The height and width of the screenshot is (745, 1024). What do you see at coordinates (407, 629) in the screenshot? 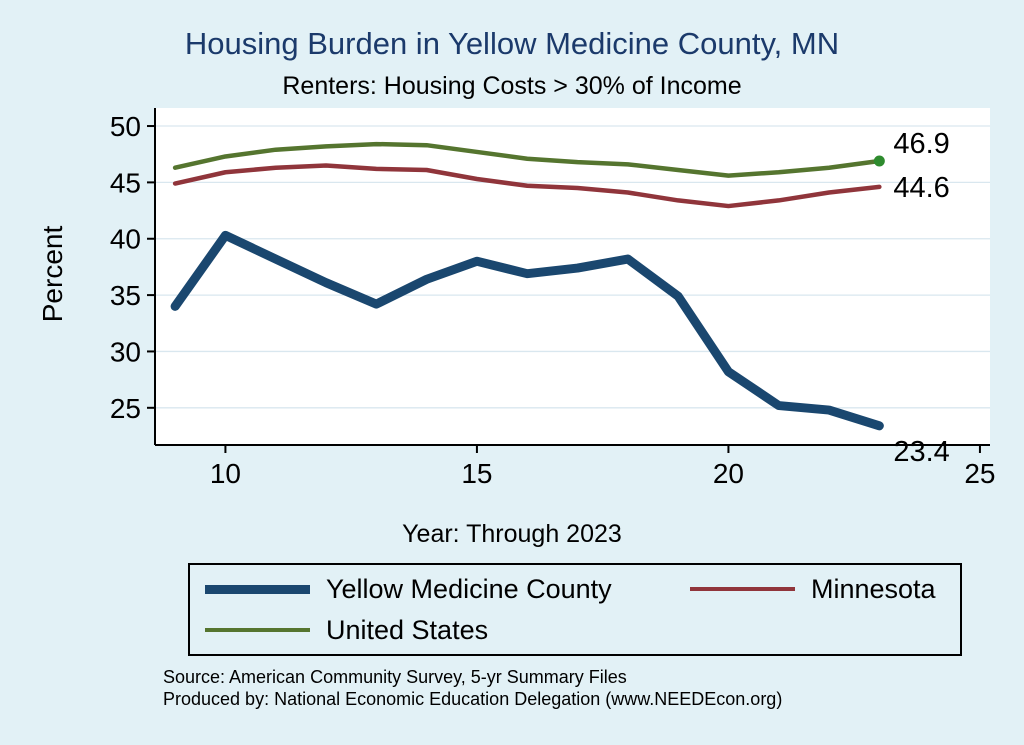
I see `legend-label-united-states: United States` at bounding box center [407, 629].